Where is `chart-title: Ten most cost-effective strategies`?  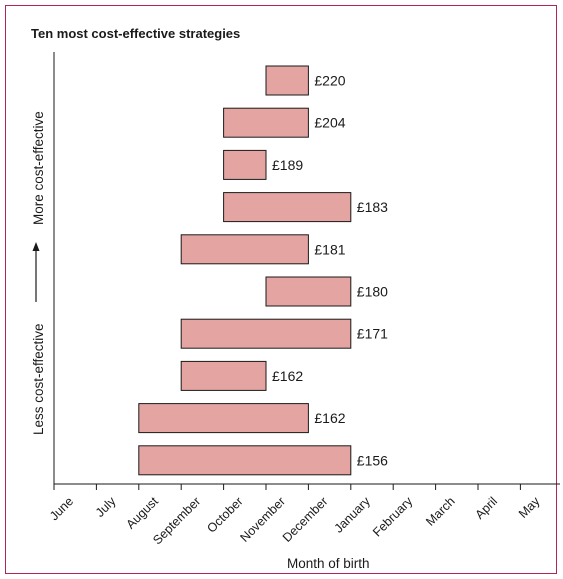
chart-title: Ten most cost-effective strategies is located at coordinates (136, 33).